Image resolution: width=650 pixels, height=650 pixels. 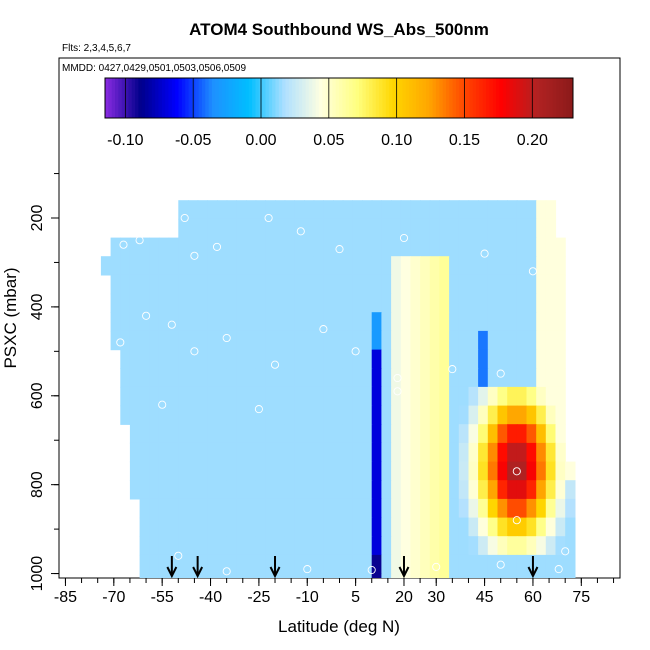 I want to click on x-tick-label-8: 30, so click(x=436, y=597).